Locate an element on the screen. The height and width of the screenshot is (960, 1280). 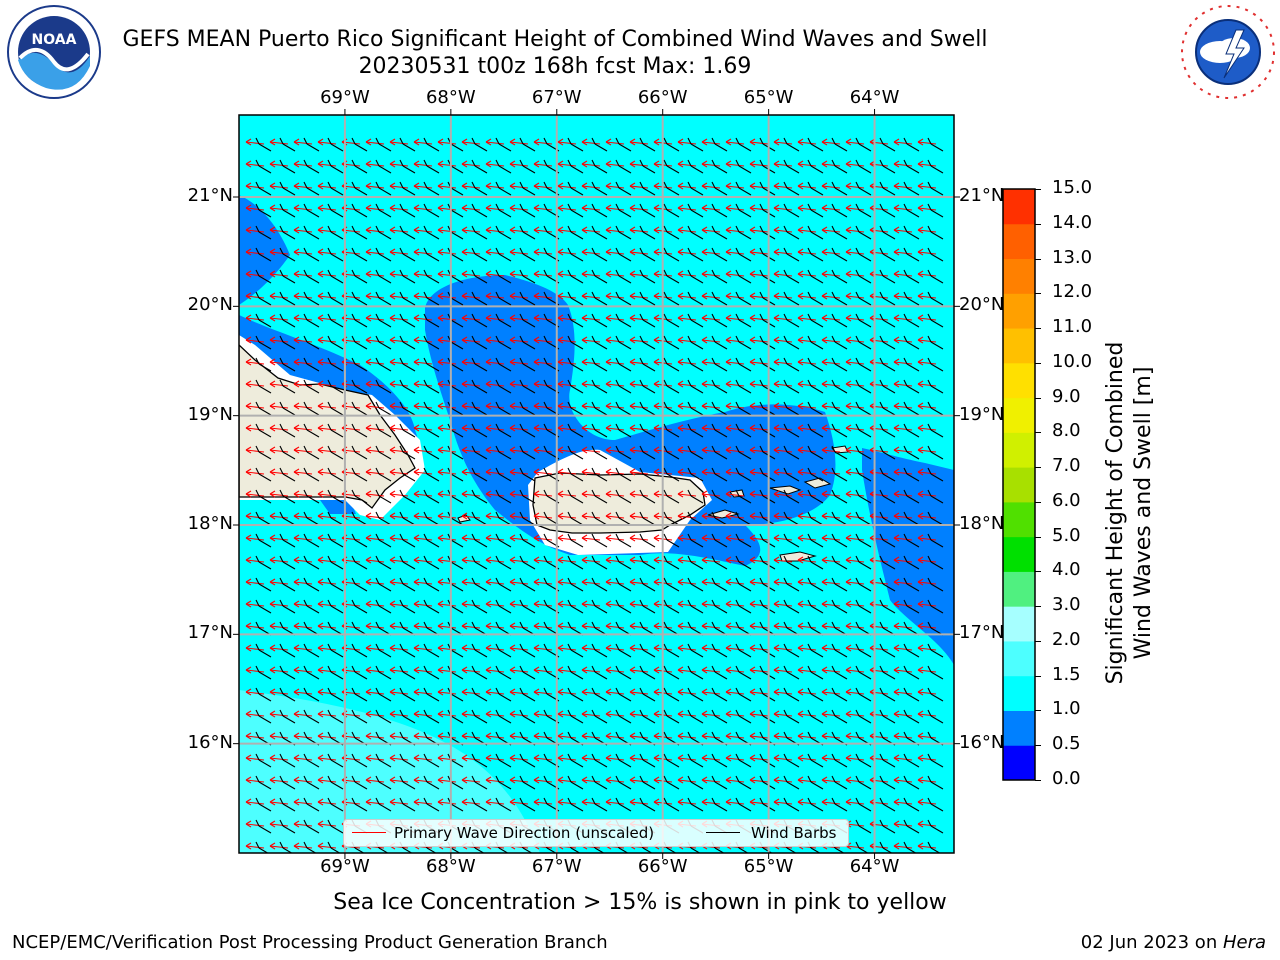
axis-tick-label: 69°W is located at coordinates (345, 97).